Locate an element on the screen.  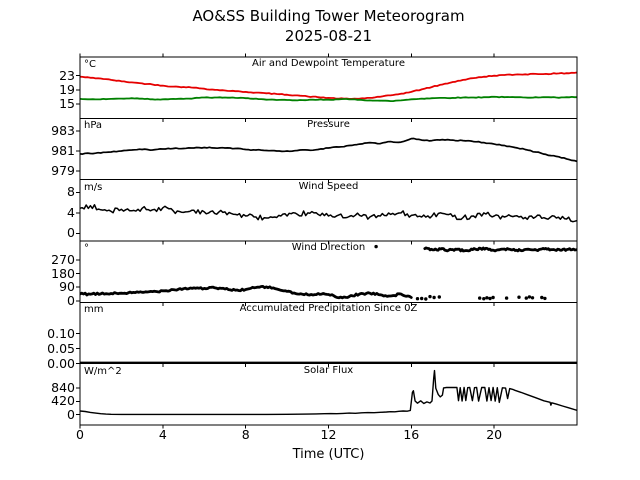
solar-flux is located at coordinates (328, 392).